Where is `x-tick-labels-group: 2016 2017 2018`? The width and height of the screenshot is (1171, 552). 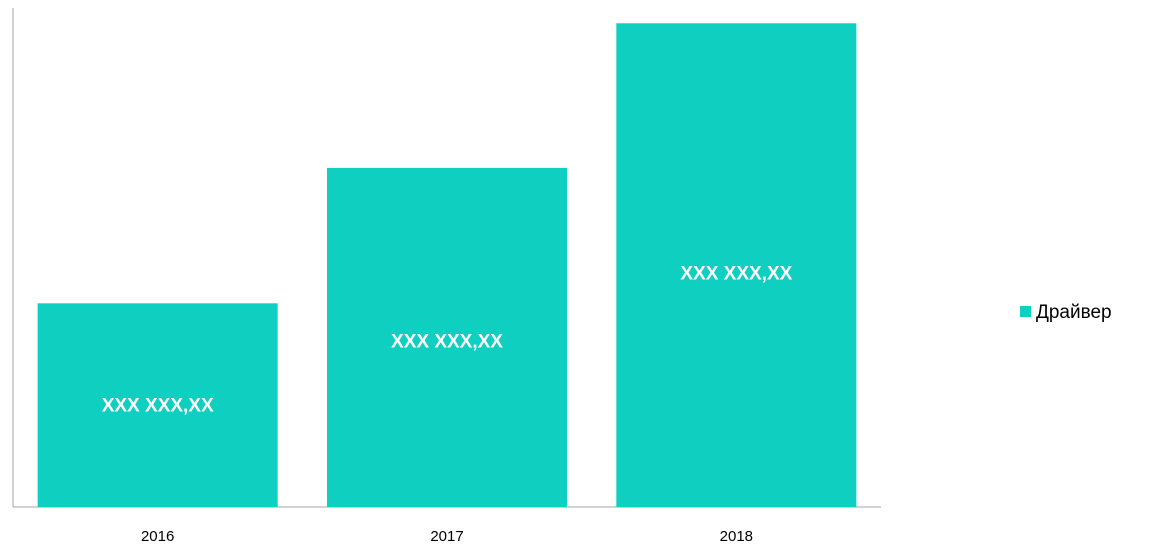
x-tick-labels-group: 2016 2017 2018 is located at coordinates (447, 536).